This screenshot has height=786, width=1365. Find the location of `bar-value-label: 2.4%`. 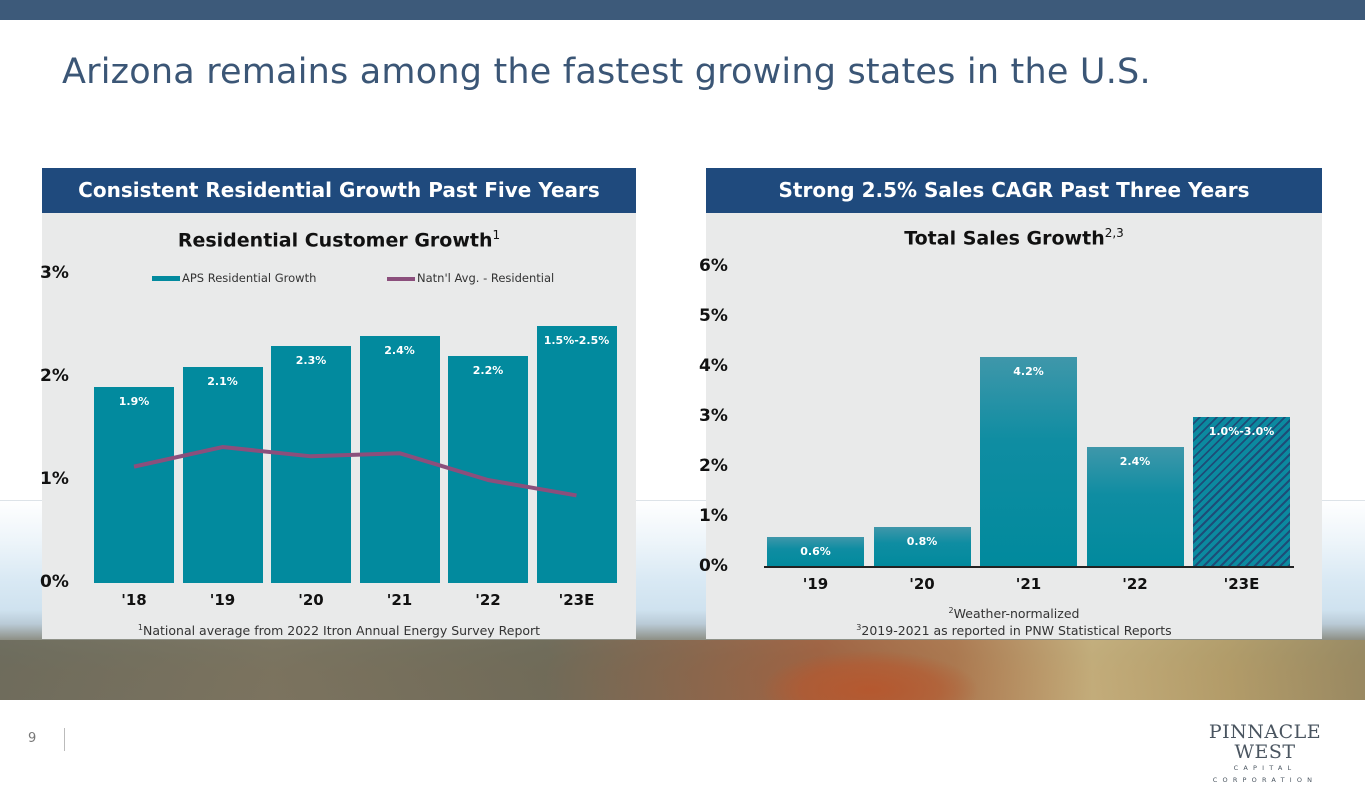

bar-value-label: 2.4% is located at coordinates (1135, 461).